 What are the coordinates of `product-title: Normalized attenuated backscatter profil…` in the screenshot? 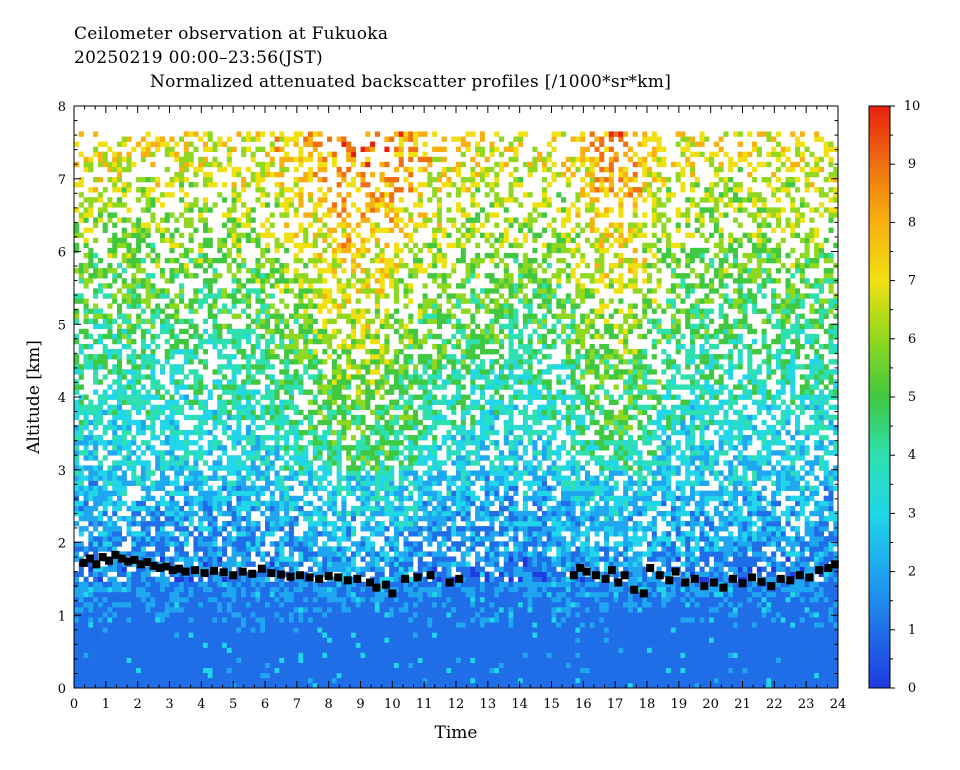 It's located at (411, 82).